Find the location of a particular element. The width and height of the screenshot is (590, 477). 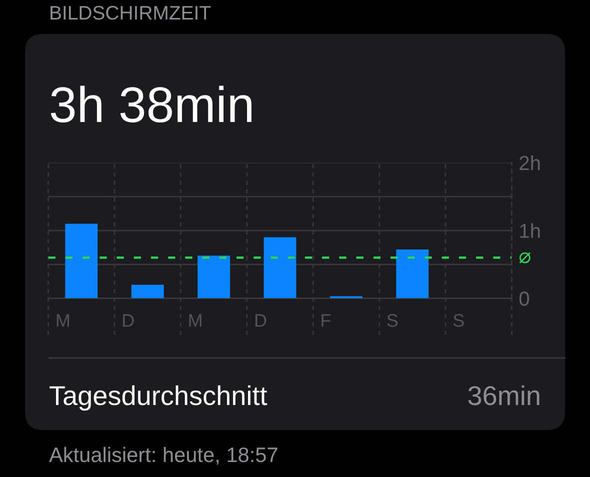

y-tick-label: 0 is located at coordinates (524, 299).